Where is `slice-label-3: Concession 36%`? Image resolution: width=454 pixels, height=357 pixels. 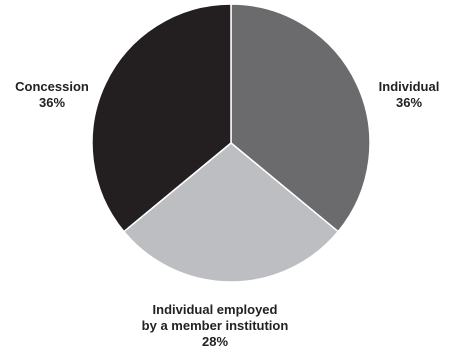 slice-label-3: Concession 36% is located at coordinates (52, 94).